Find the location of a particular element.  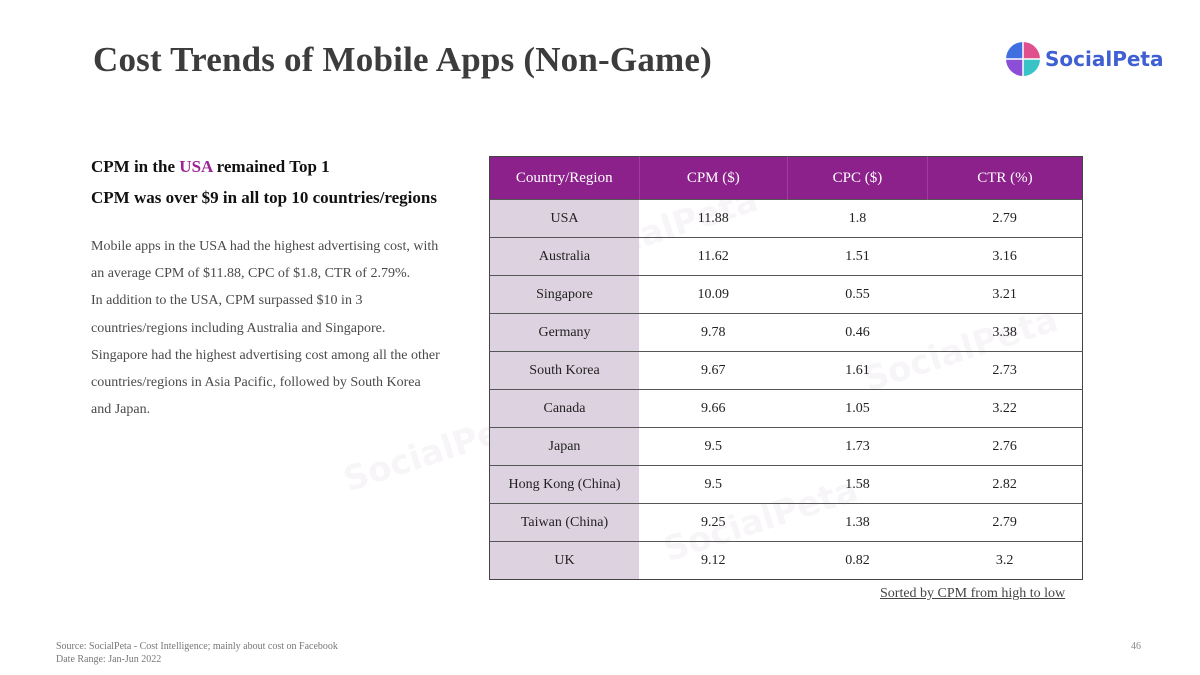

table-row: UK 9.12 0.82 3.2 is located at coordinates (786, 560).